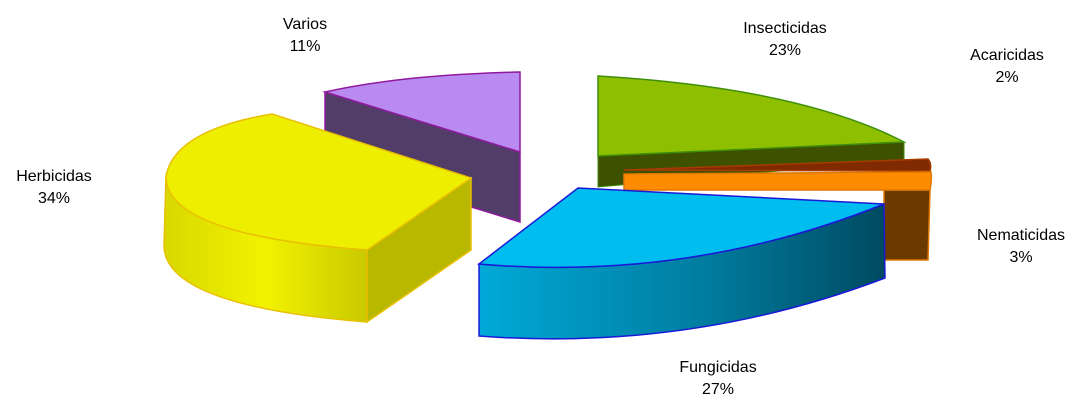 The height and width of the screenshot is (399, 1078). Describe the element at coordinates (305, 46) in the screenshot. I see `label-varios-value: 11%` at that location.